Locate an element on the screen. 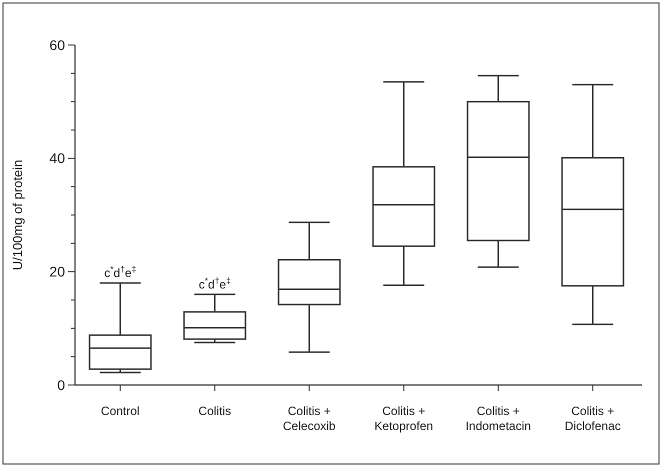  y-tick-label: 60 is located at coordinates (57, 44).